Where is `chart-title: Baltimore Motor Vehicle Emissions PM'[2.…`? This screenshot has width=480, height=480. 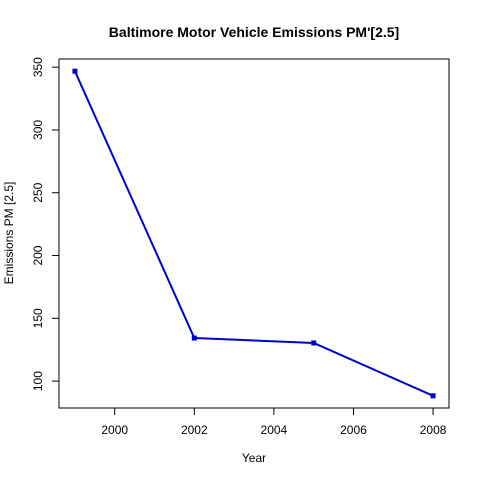
chart-title: Baltimore Motor Vehicle Emissions PM'[2.… is located at coordinates (254, 32).